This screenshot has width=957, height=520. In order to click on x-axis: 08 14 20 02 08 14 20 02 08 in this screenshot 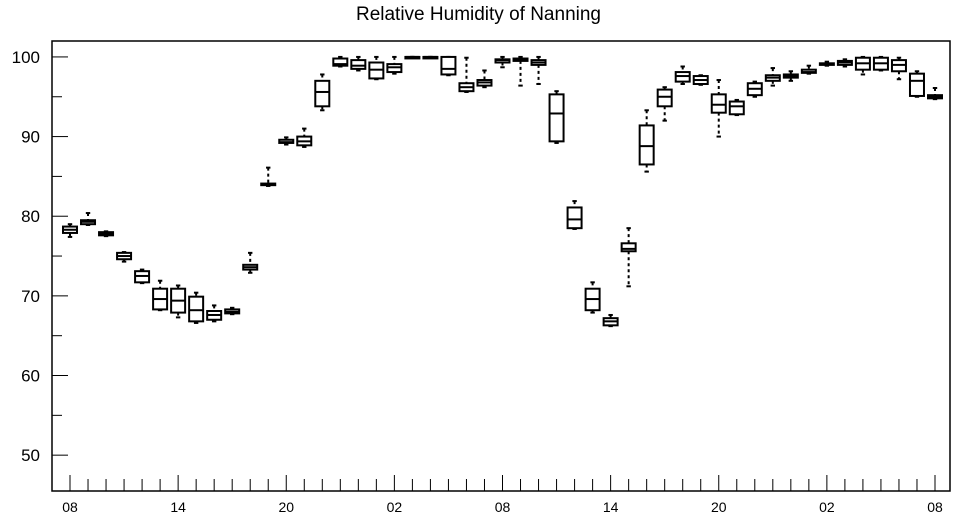, I will do `click(502, 495)`.